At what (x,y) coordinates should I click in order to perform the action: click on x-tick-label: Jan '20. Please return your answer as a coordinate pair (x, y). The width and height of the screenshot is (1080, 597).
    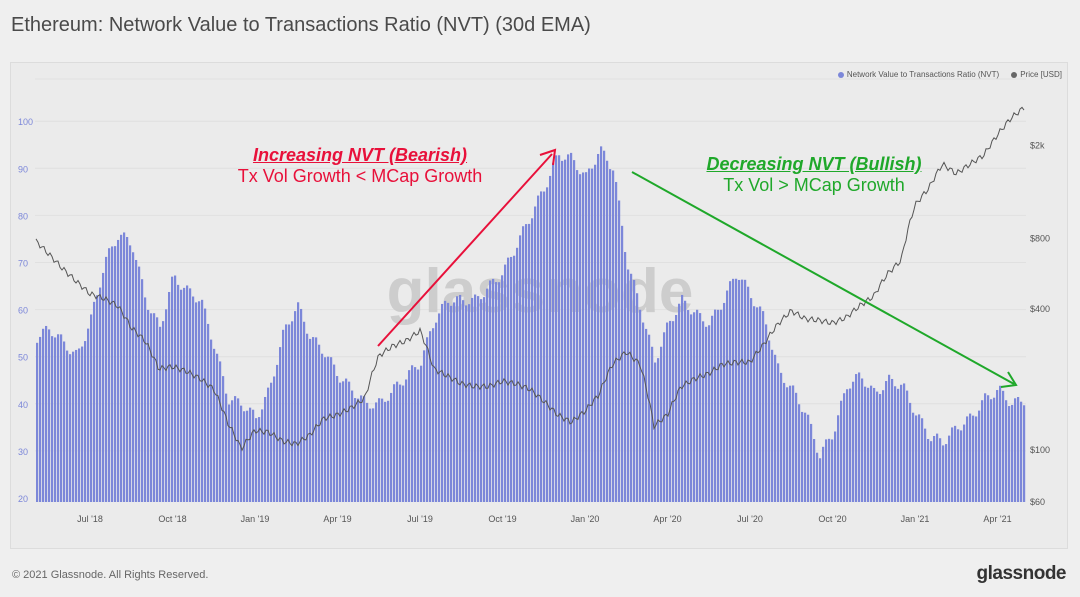
    Looking at the image, I should click on (585, 519).